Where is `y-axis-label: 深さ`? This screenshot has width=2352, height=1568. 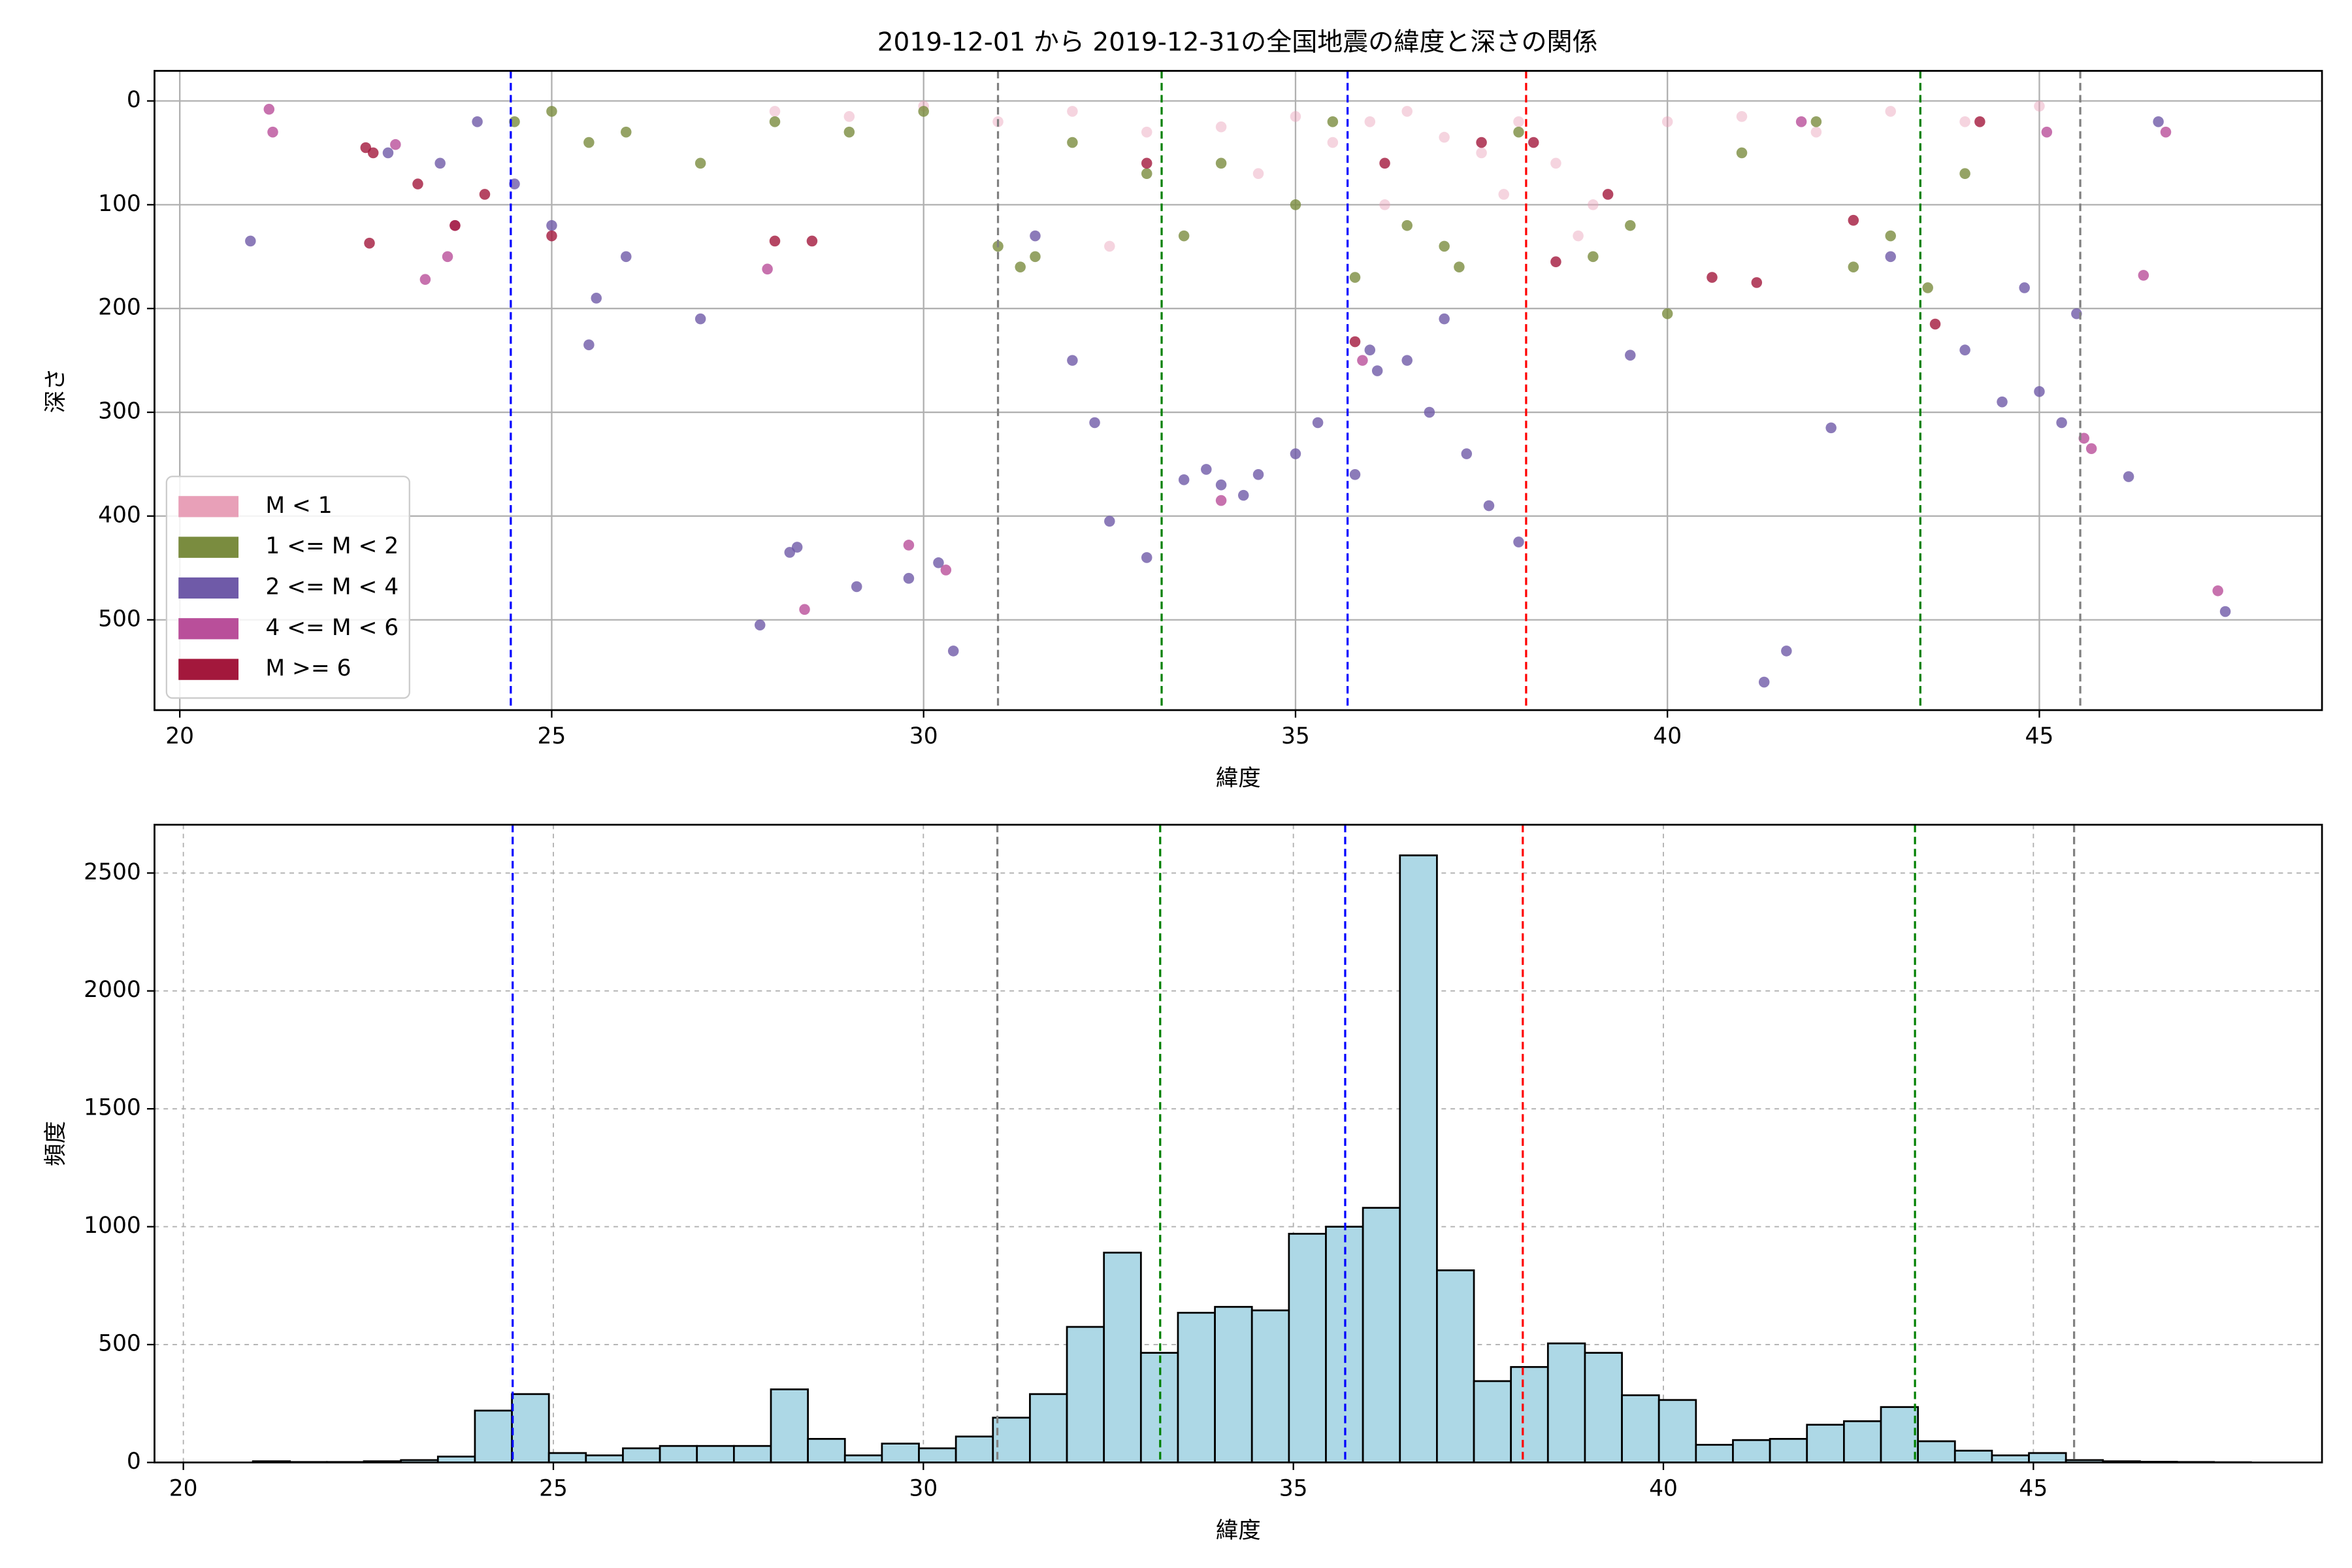
y-axis-label: 深さ is located at coordinates (56, 390).